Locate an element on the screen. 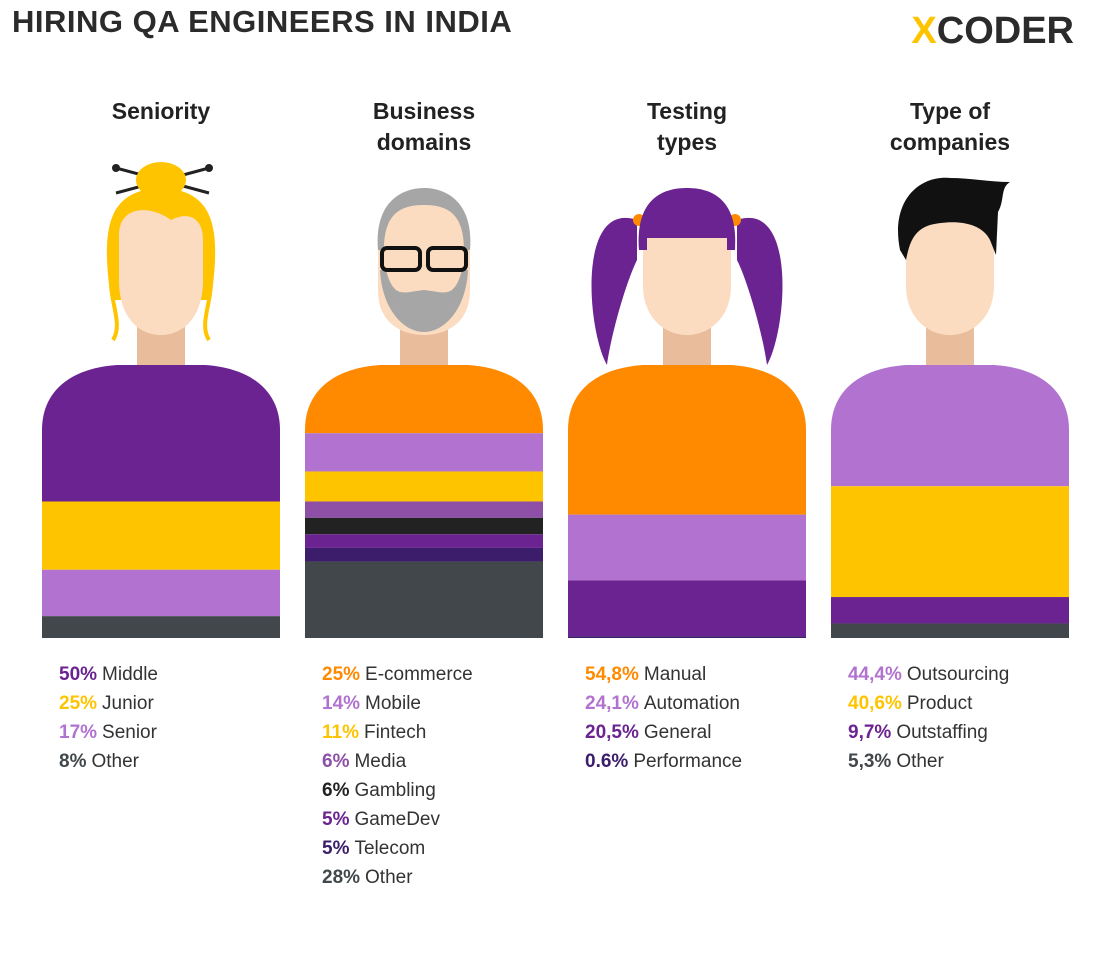 The height and width of the screenshot is (953, 1110). legend-label: Middle is located at coordinates (130, 674).